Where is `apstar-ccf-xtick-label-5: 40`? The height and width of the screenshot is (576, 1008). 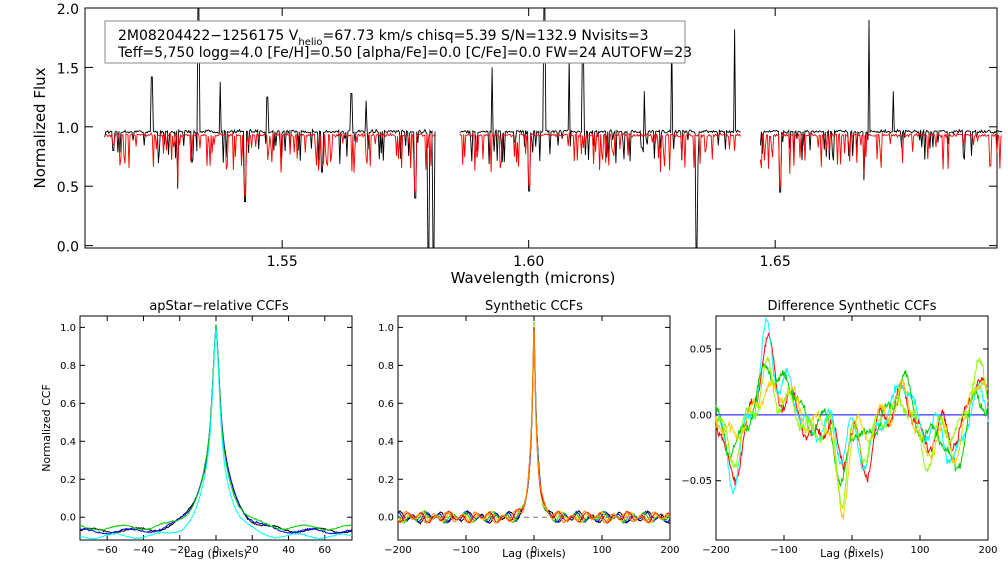
apstar-ccf-xtick-label-5: 40 is located at coordinates (288, 550).